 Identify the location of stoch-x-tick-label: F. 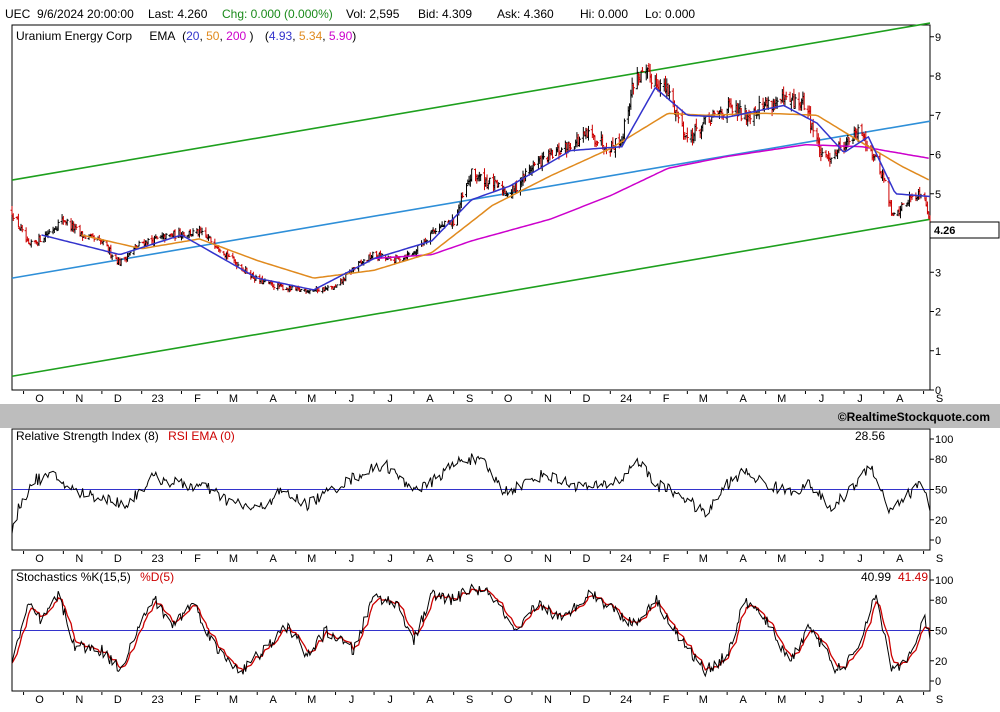
(666, 700).